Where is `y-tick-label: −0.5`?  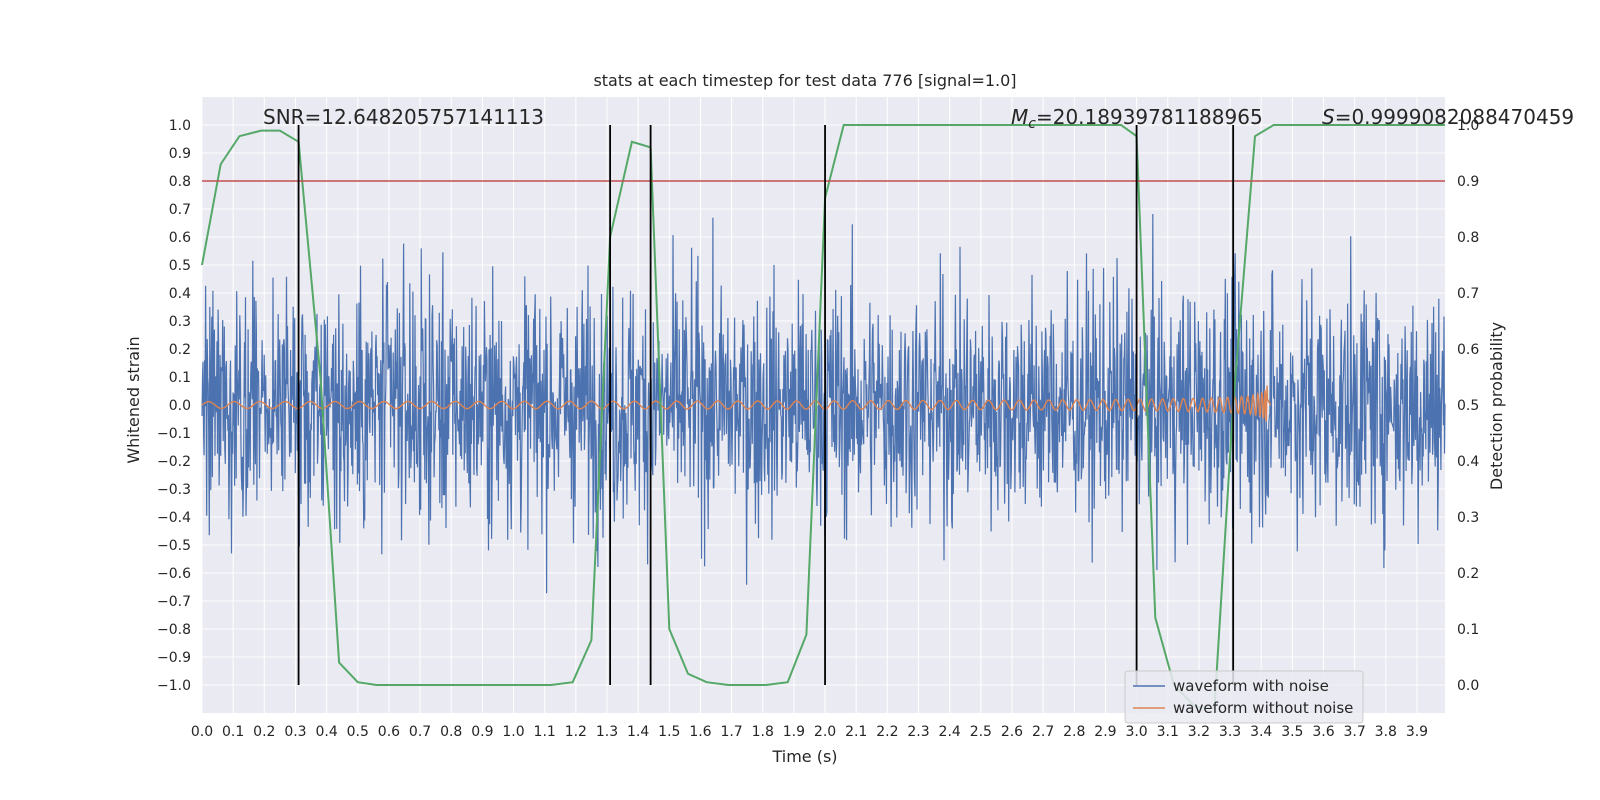 y-tick-label: −0.5 is located at coordinates (174, 546).